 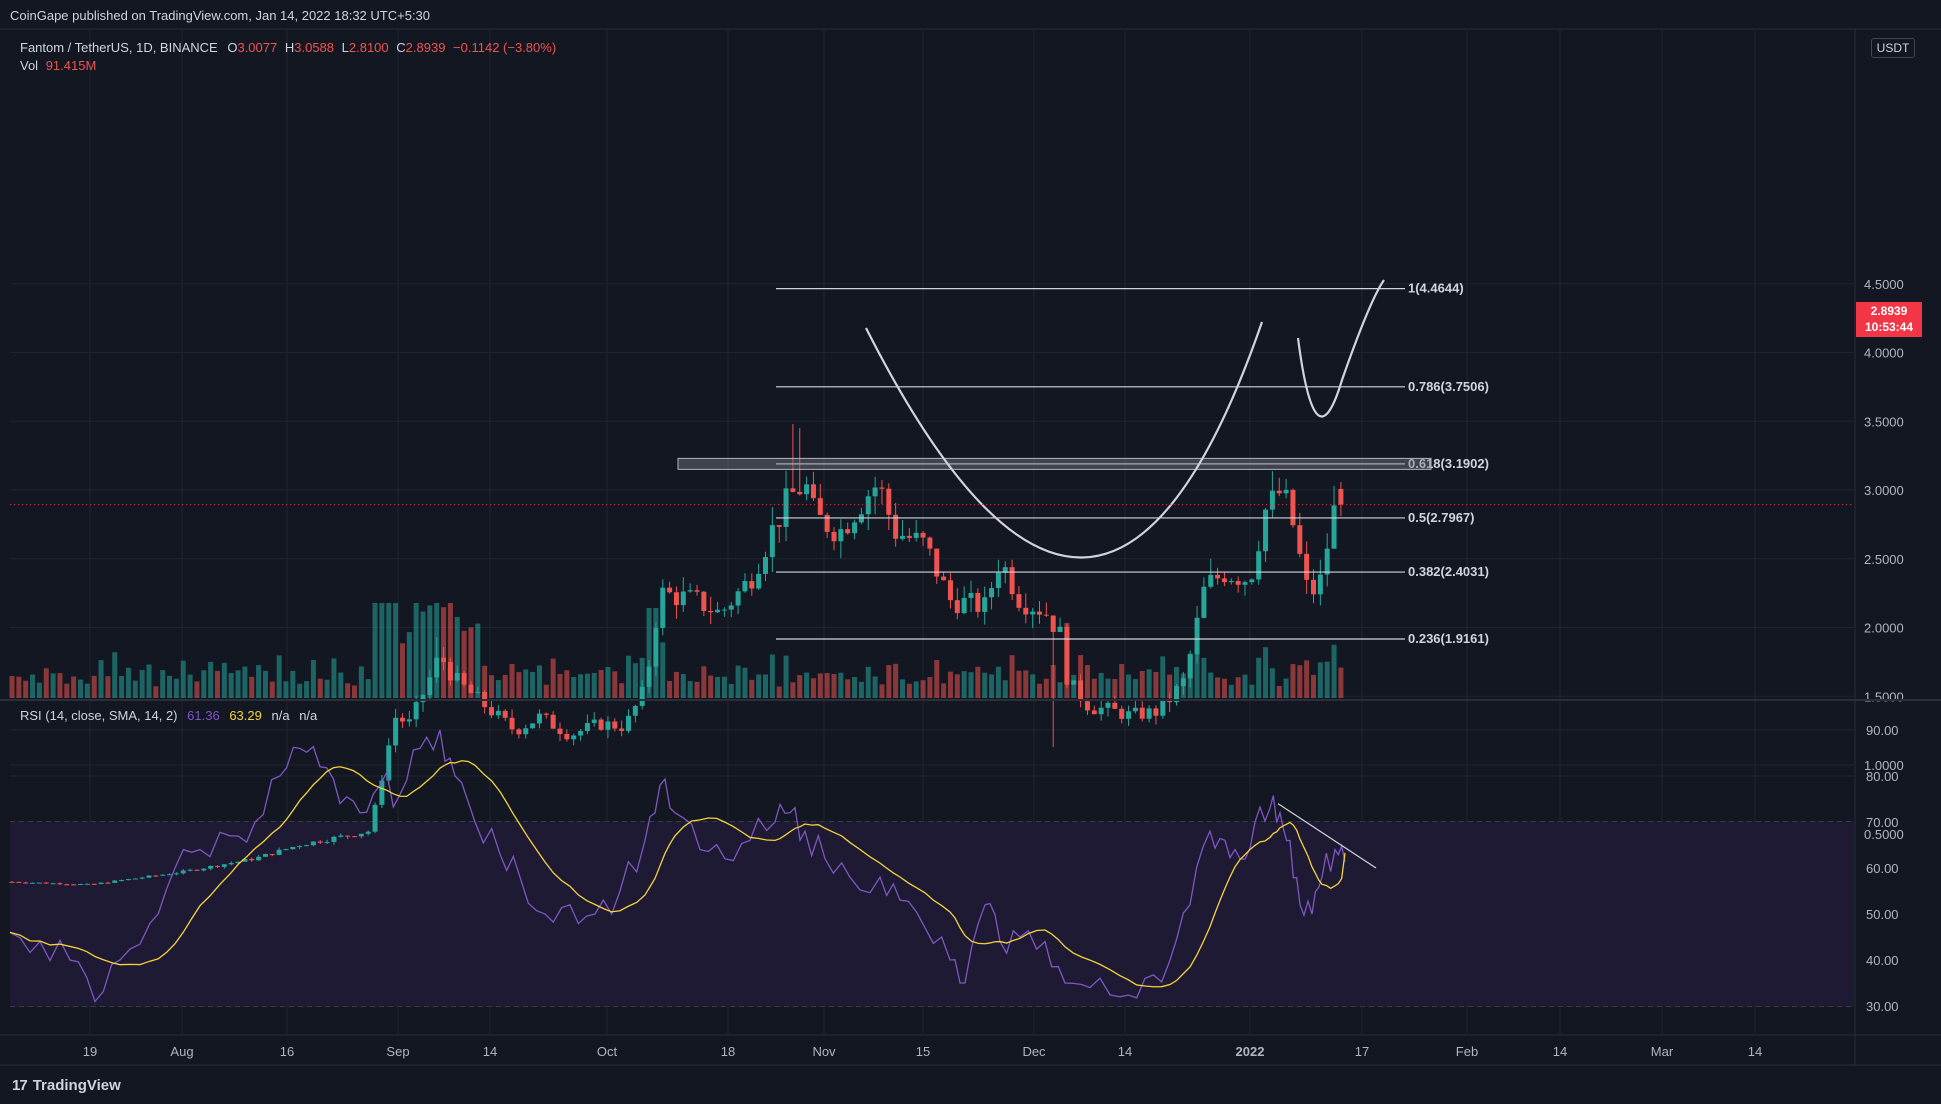 What do you see at coordinates (1884, 765) in the screenshot?
I see `price-tick-label: 1.0000` at bounding box center [1884, 765].